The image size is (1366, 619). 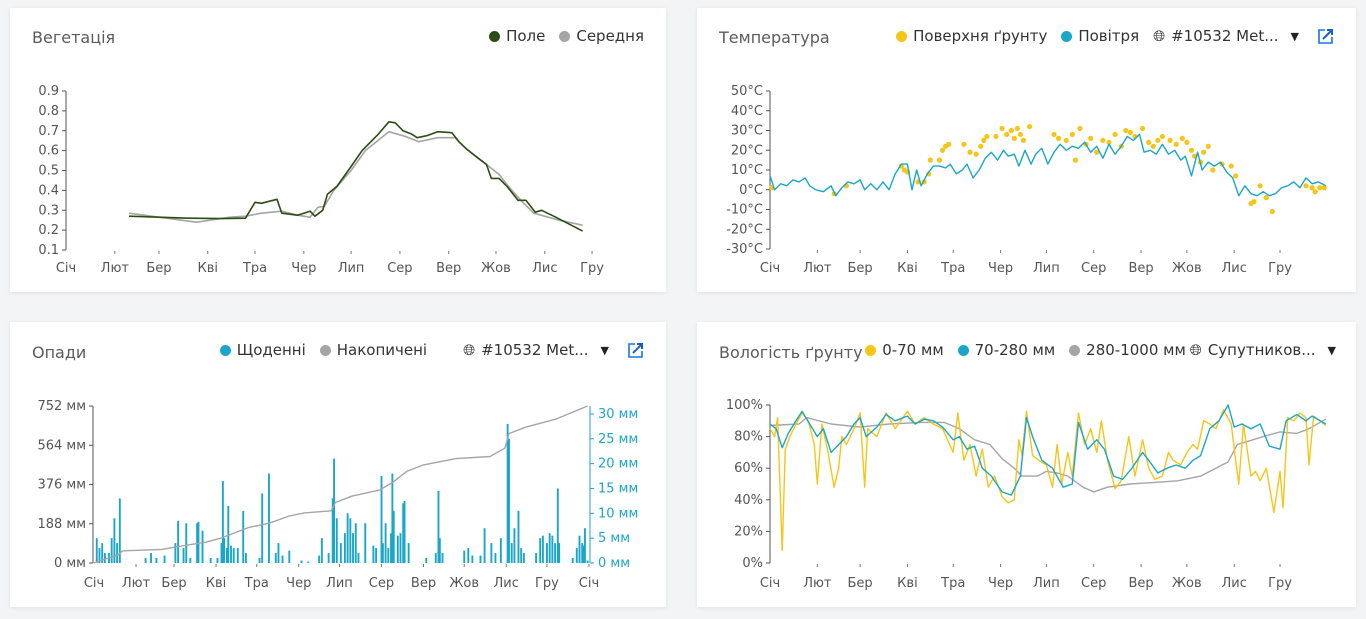 What do you see at coordinates (774, 37) in the screenshot?
I see `temperature-title: Температура` at bounding box center [774, 37].